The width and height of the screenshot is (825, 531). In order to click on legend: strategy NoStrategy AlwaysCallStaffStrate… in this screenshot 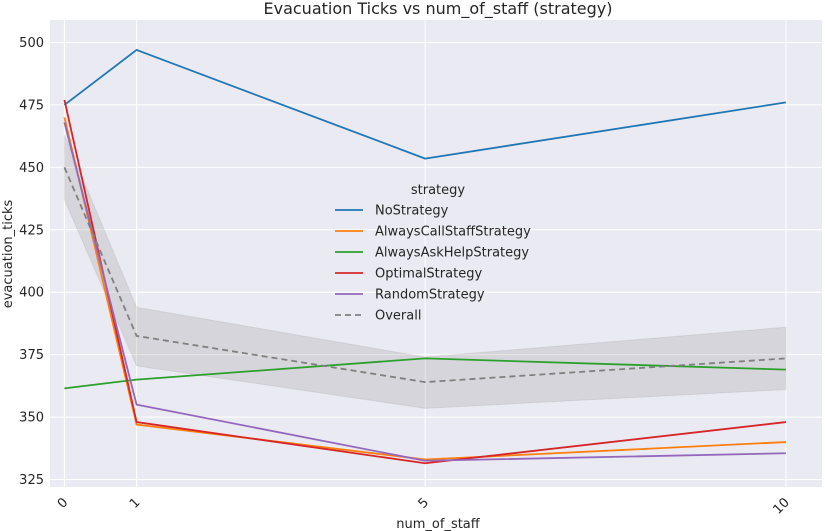, I will do `click(433, 253)`.